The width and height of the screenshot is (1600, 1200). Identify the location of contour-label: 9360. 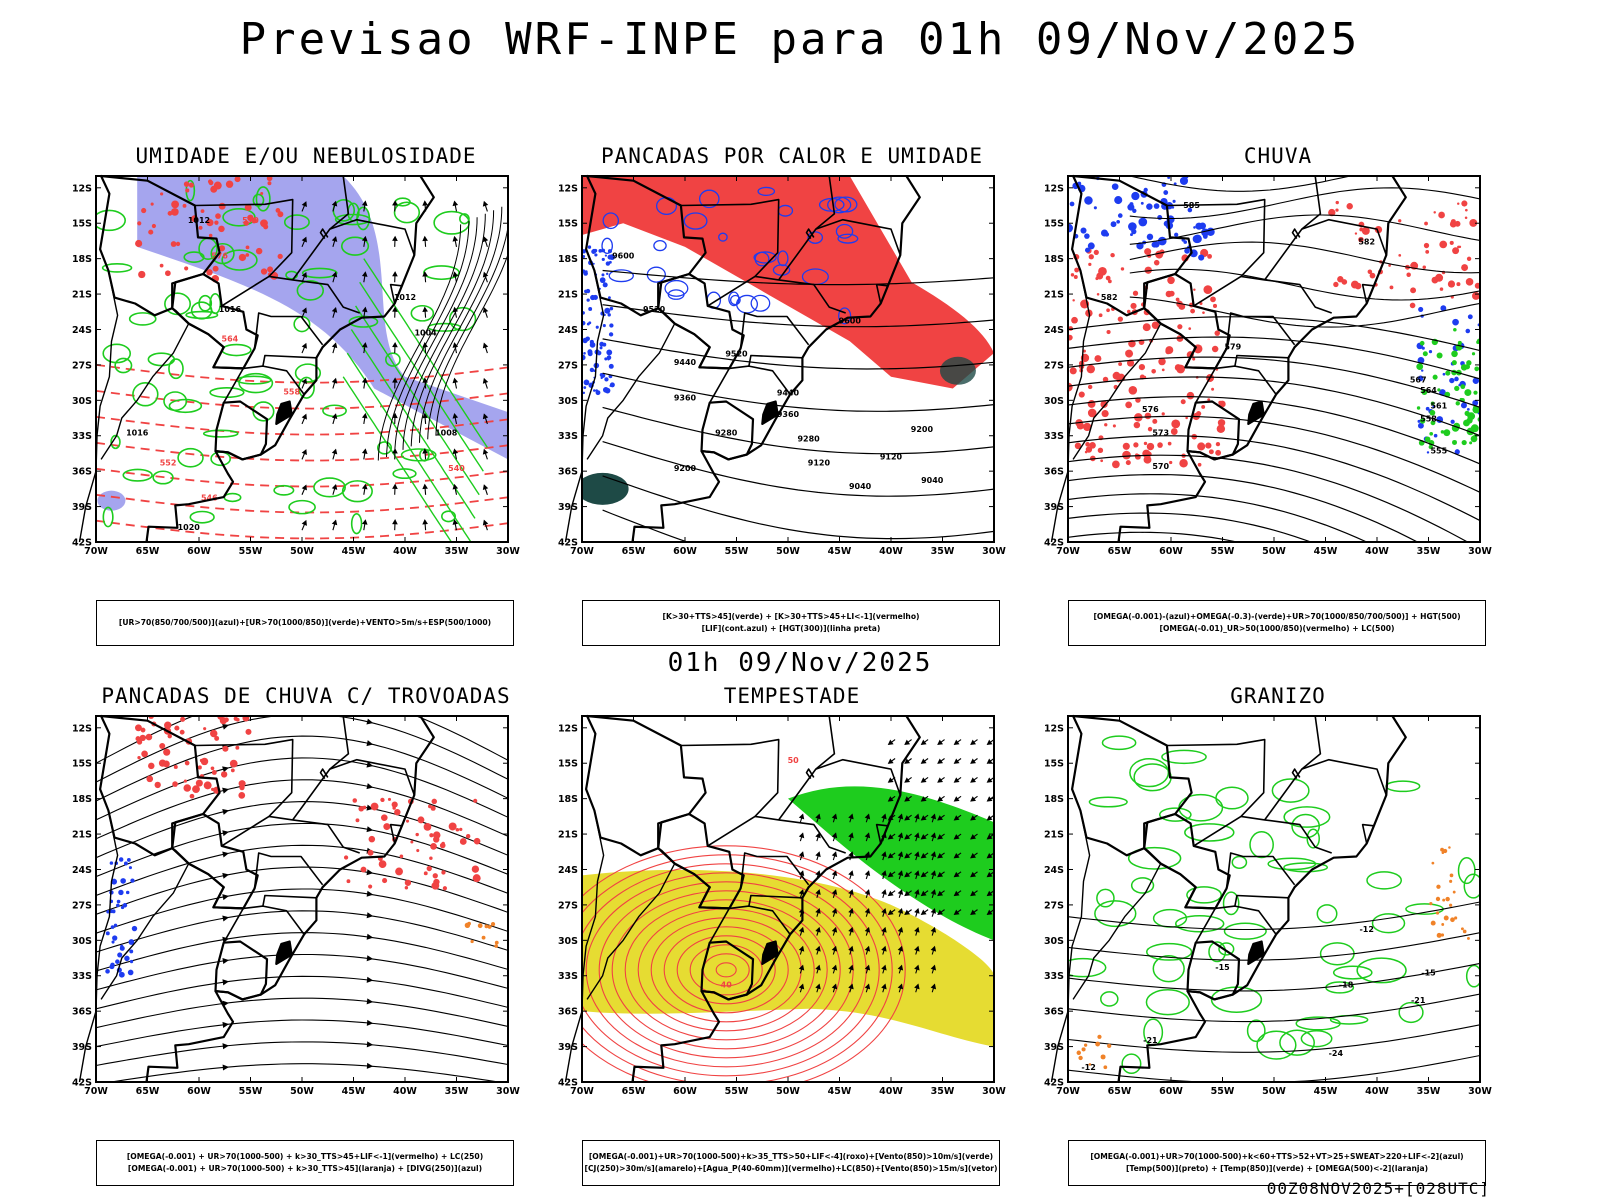
(685, 397).